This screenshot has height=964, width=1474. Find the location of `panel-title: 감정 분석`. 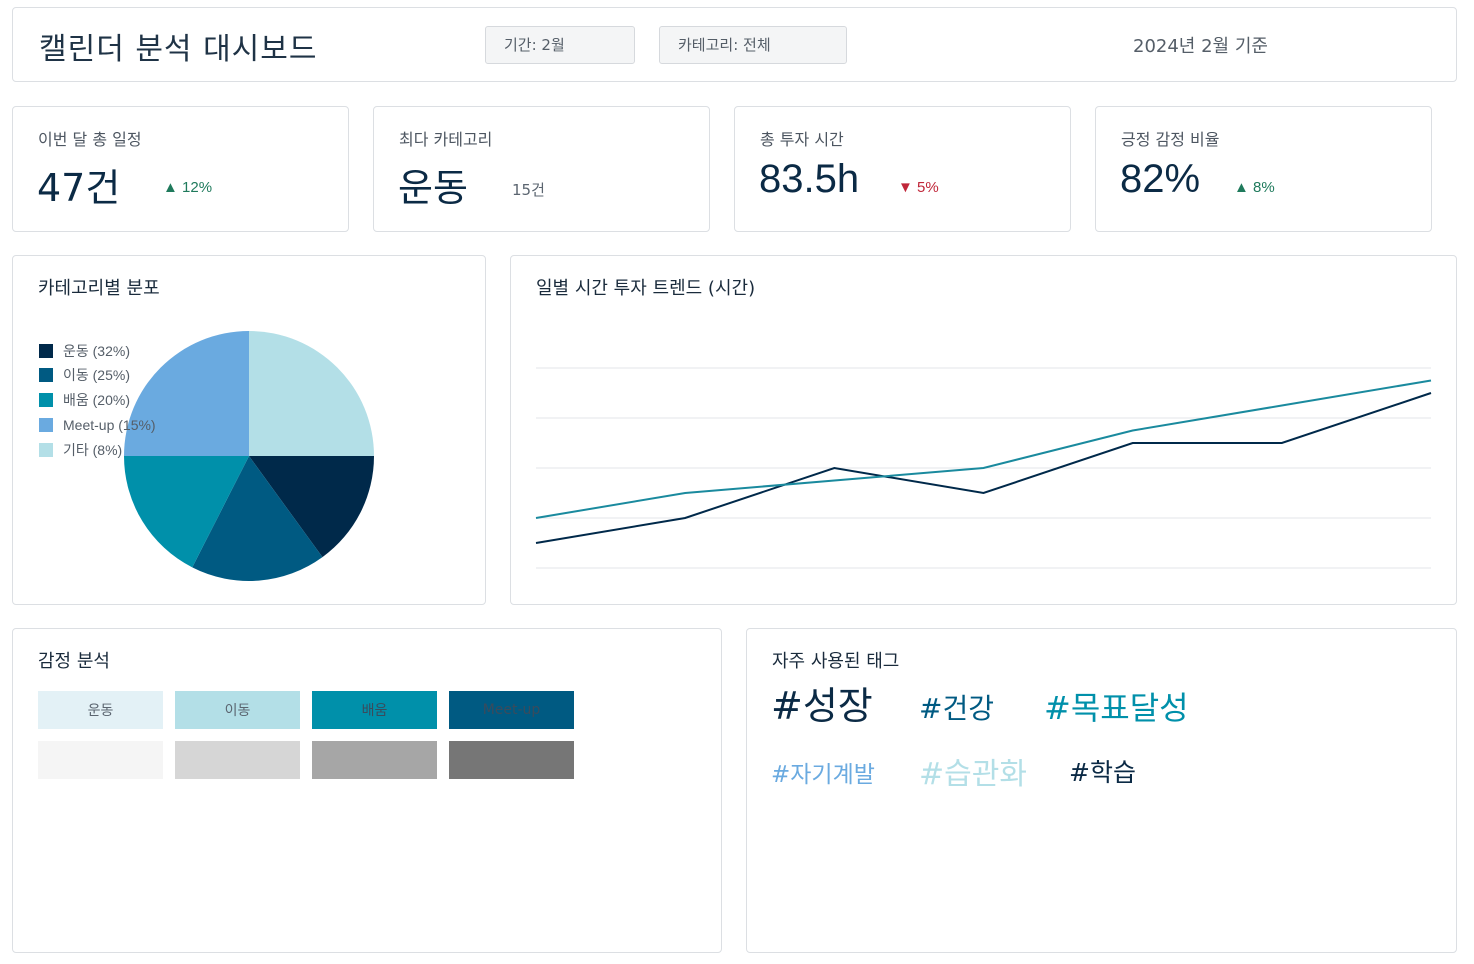

panel-title: 감정 분석 is located at coordinates (74, 661).